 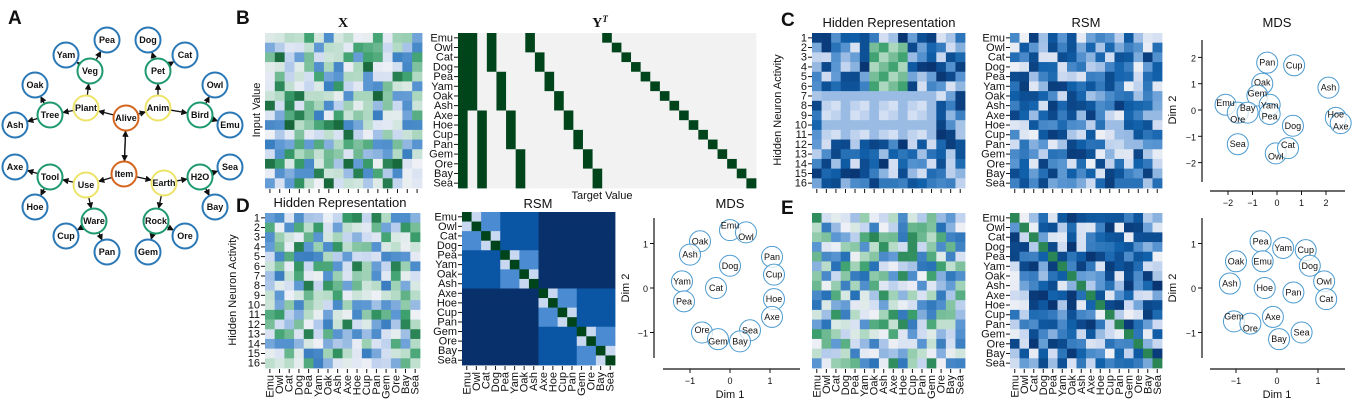 What do you see at coordinates (1063, 386) in the screenshot?
I see `e-rsm-col-label: Yam` at bounding box center [1063, 386].